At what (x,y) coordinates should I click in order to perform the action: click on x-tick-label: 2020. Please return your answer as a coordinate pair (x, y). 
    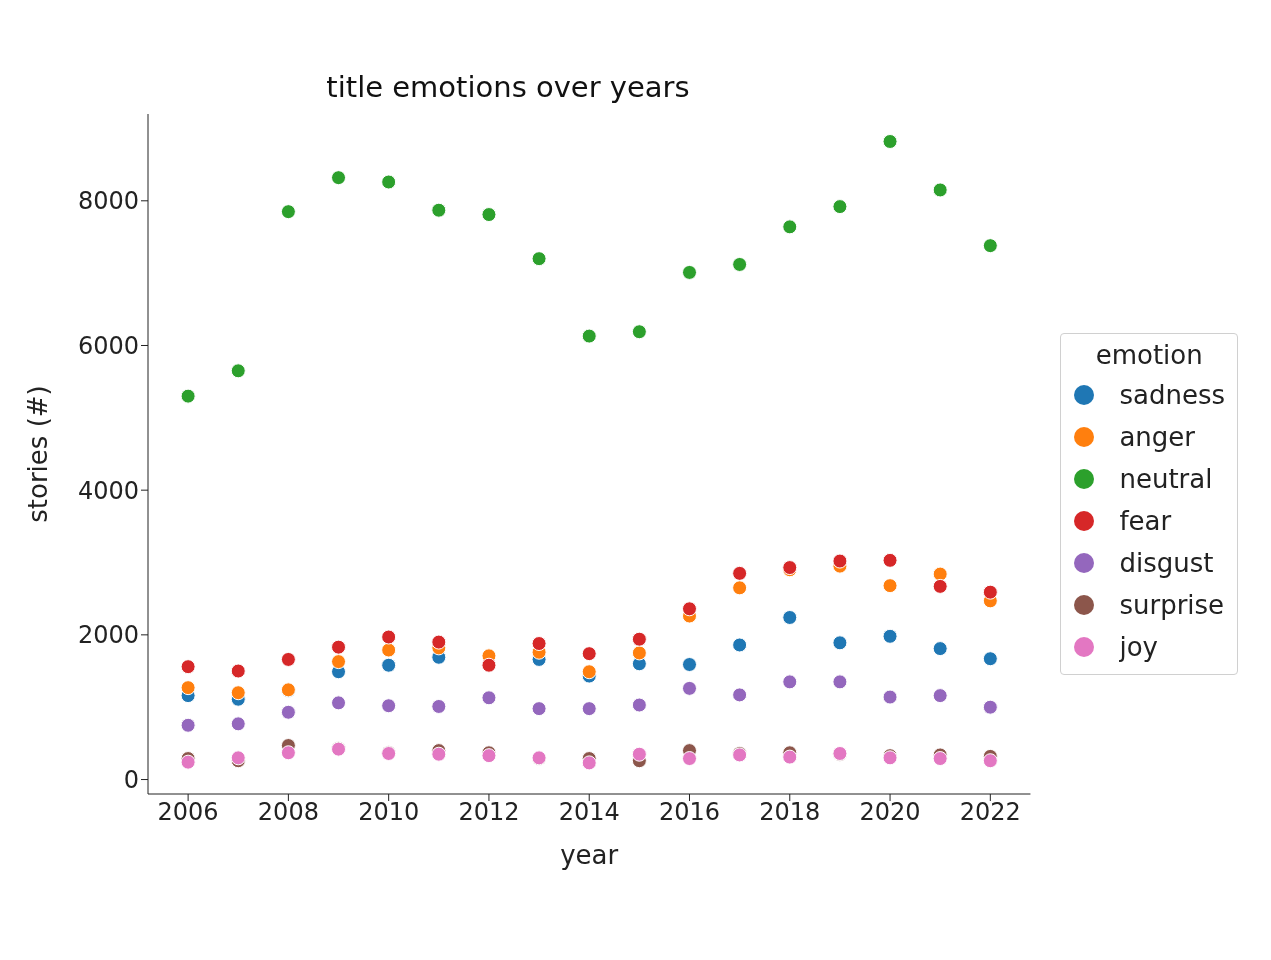
    Looking at the image, I should click on (890, 812).